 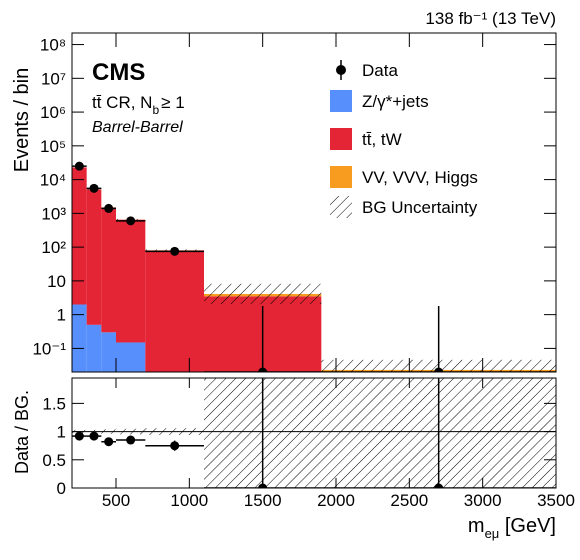 What do you see at coordinates (118, 72) in the screenshot?
I see `cms-label: CMS` at bounding box center [118, 72].